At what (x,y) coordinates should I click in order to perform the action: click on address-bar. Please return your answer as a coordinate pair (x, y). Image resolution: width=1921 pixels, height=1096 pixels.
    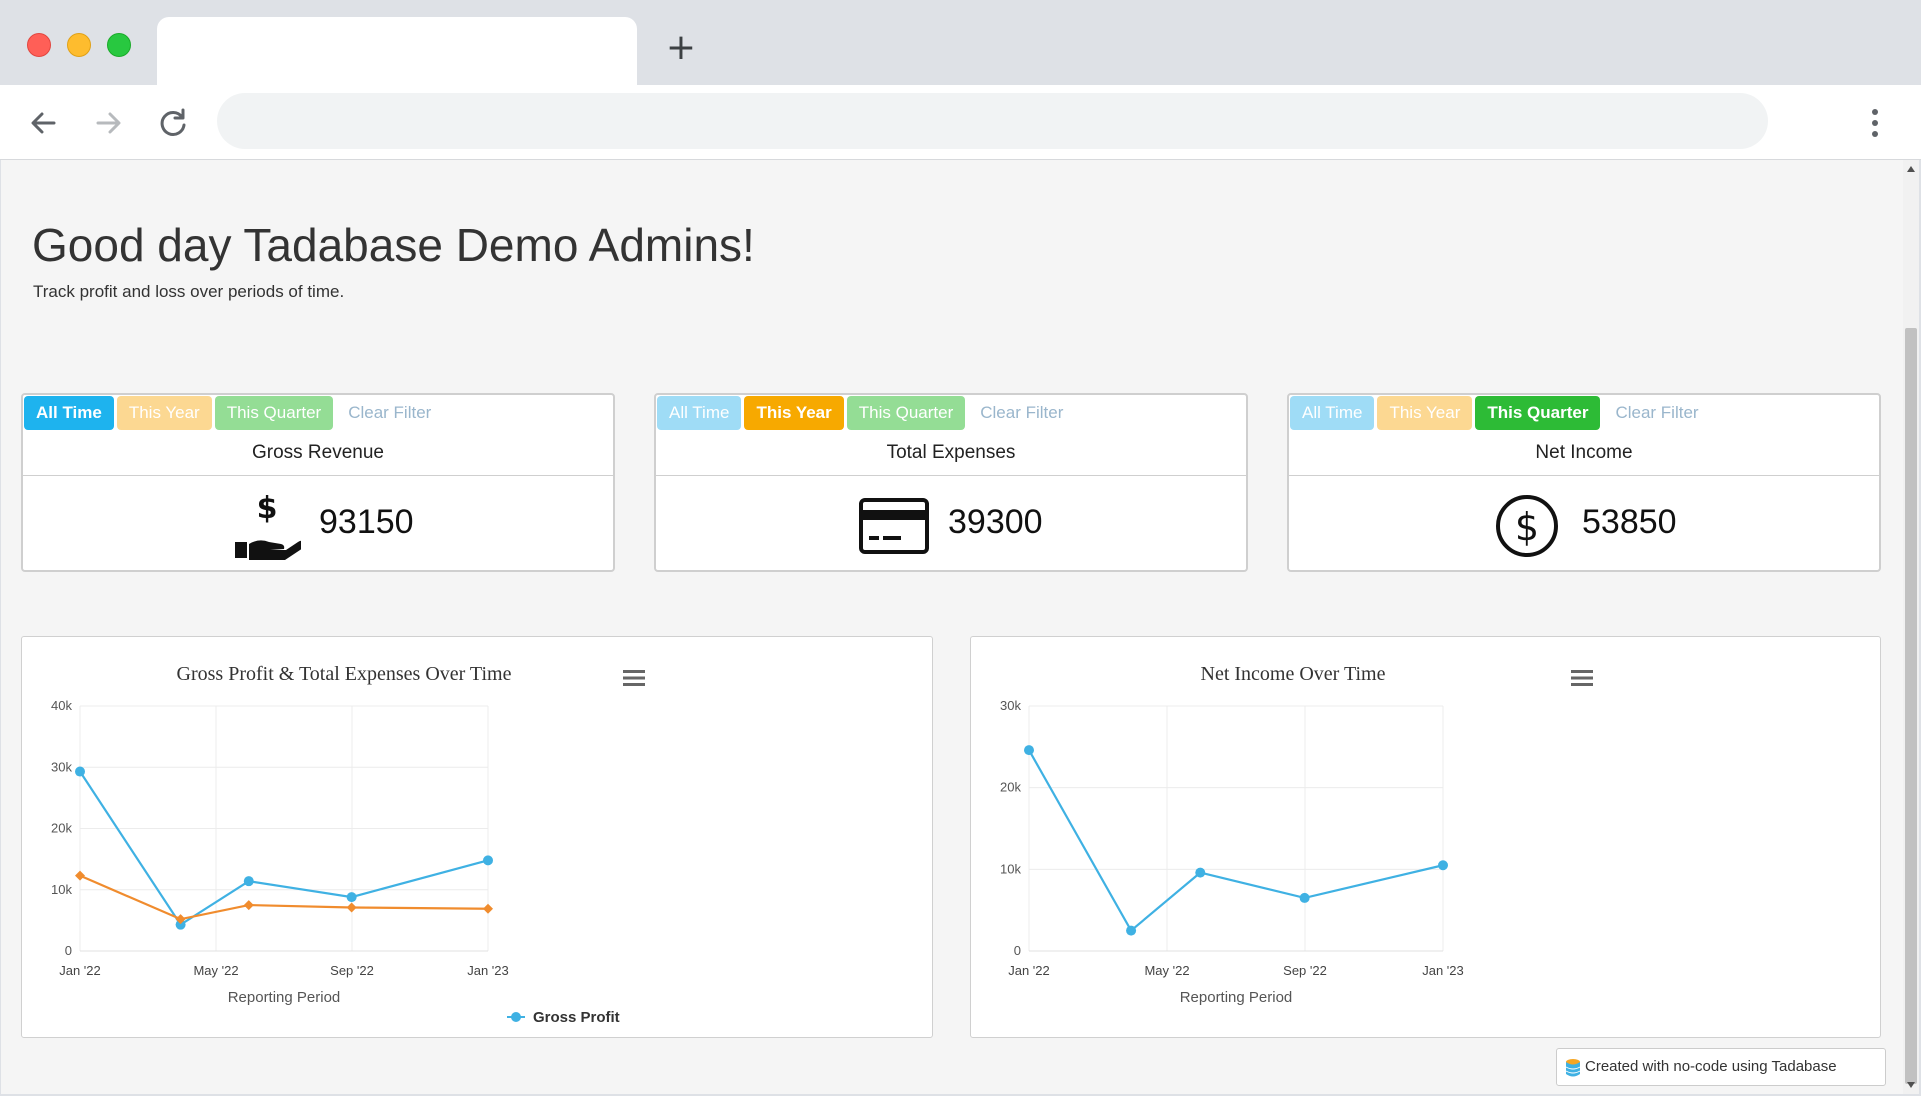
    Looking at the image, I should click on (992, 121).